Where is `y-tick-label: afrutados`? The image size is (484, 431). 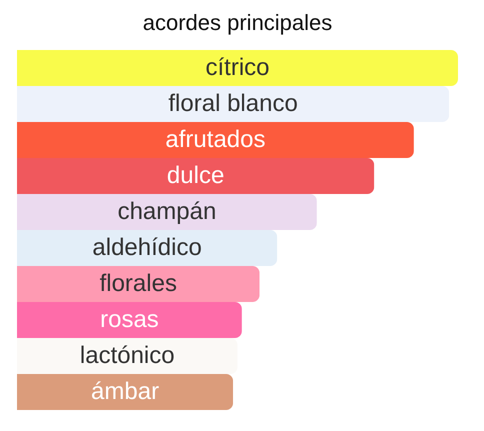 y-tick-label: afrutados is located at coordinates (215, 139).